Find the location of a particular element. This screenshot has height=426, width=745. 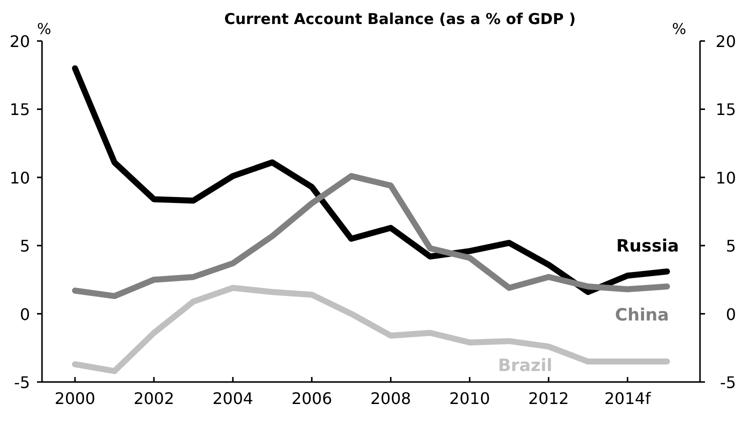

y2-tick-label: 0 is located at coordinates (731, 314).